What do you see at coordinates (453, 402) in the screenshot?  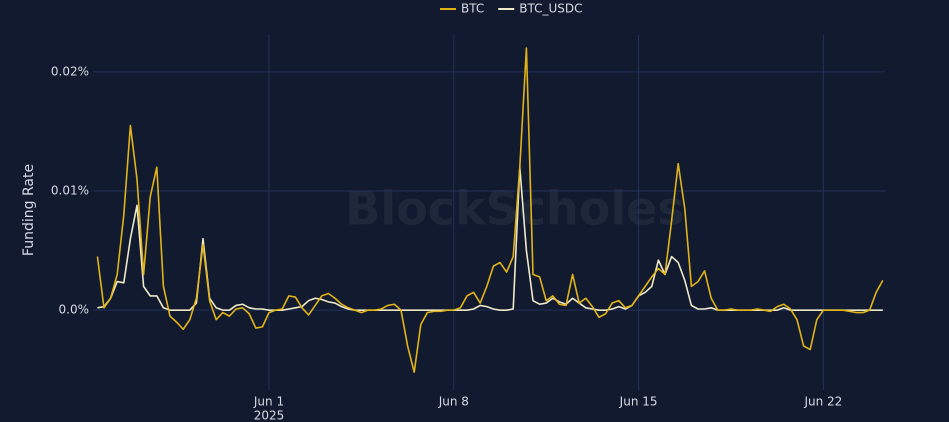 I see `x-tick-label: Jun 8` at bounding box center [453, 402].